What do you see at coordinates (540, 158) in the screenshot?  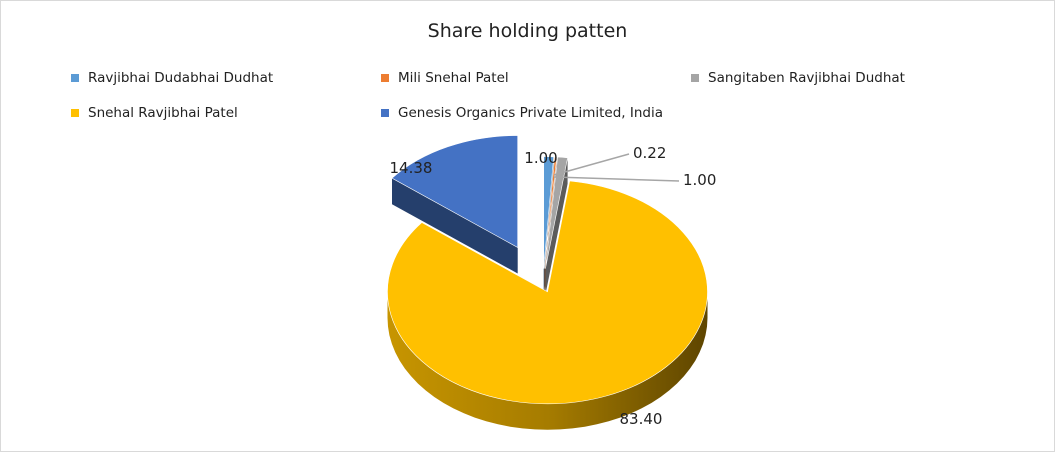 I see `data-label-0: 1.00` at bounding box center [540, 158].